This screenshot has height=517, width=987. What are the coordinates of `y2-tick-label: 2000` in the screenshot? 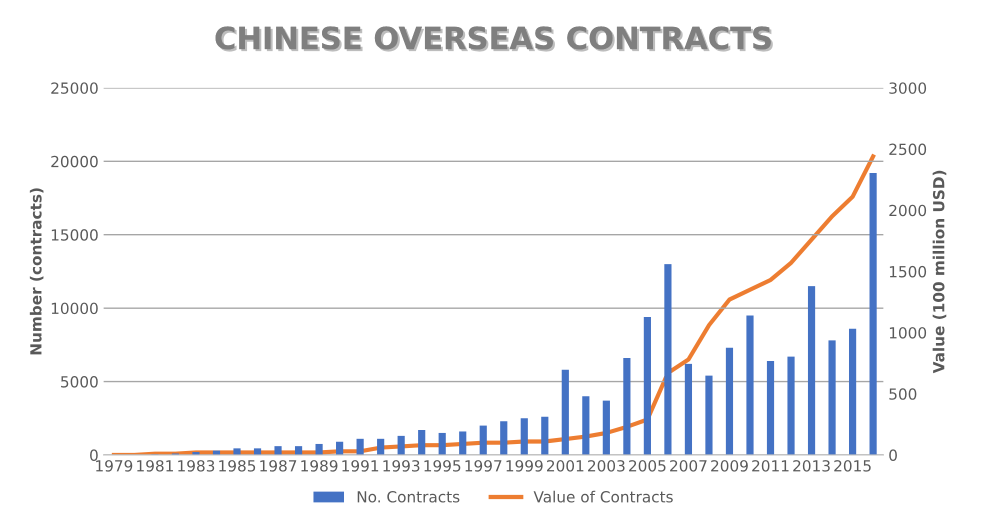 It's located at (907, 210).